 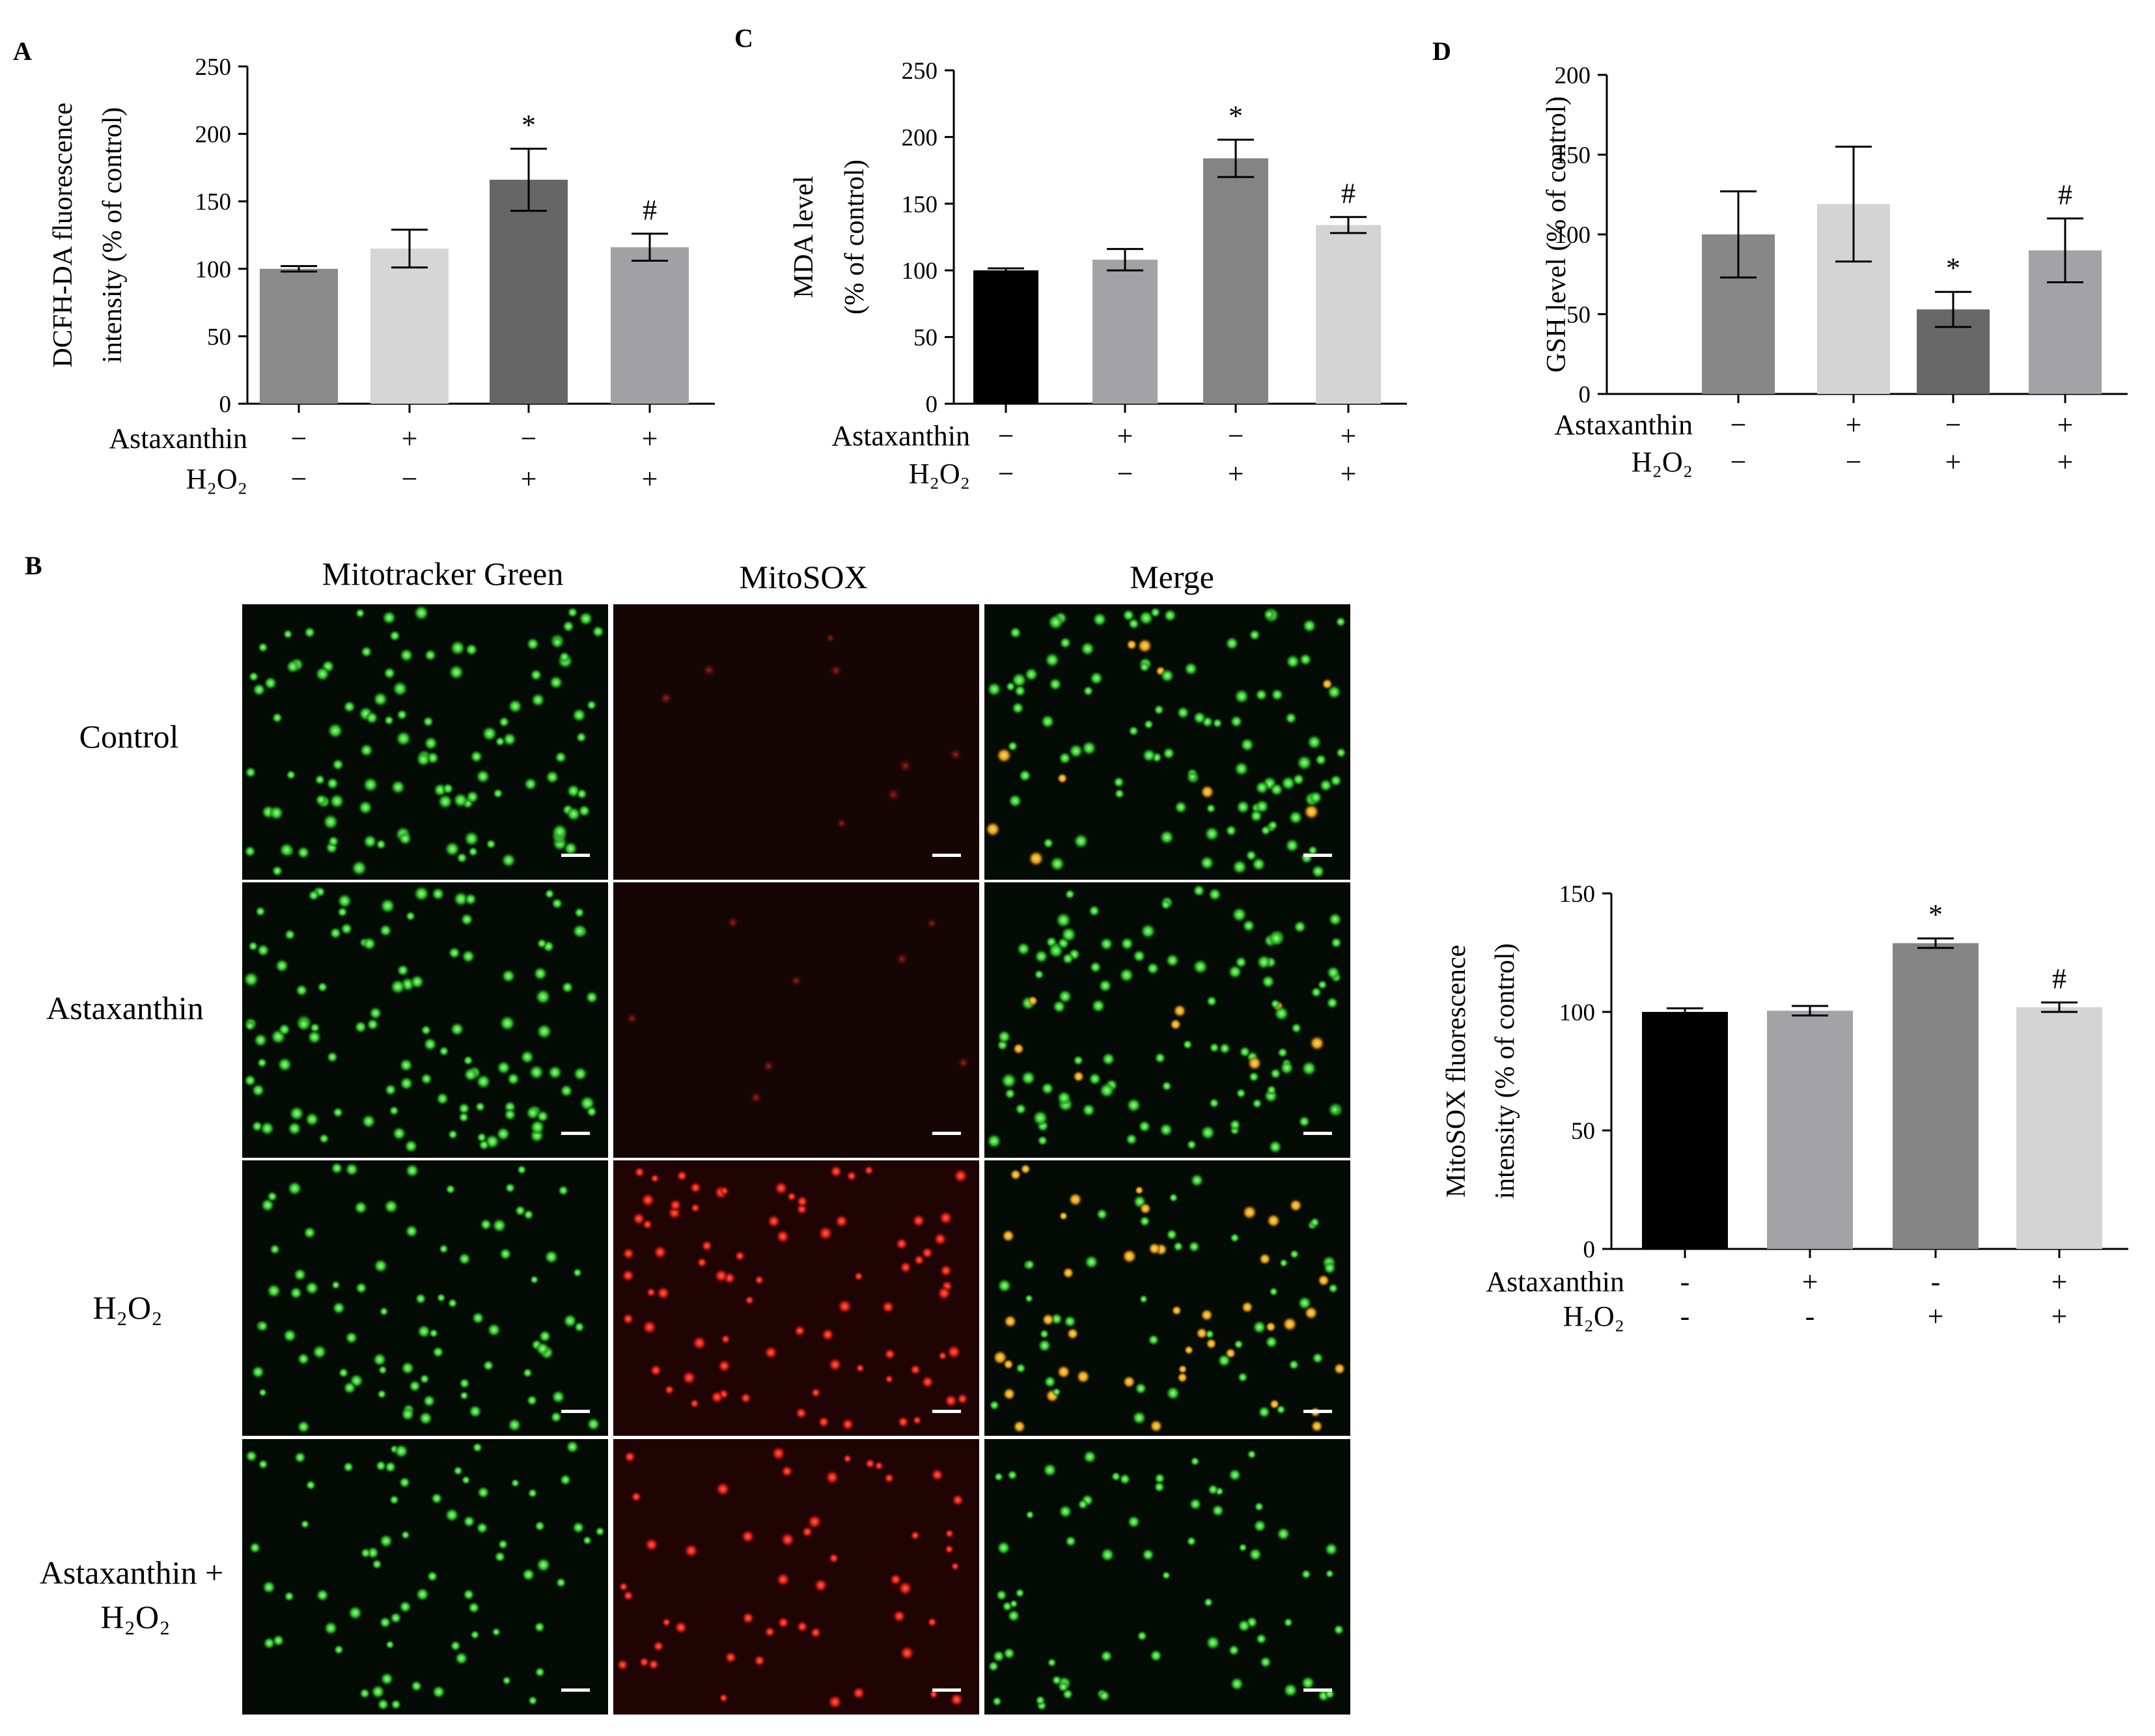 I want to click on y-tick-label: 50, so click(x=1583, y=1132).